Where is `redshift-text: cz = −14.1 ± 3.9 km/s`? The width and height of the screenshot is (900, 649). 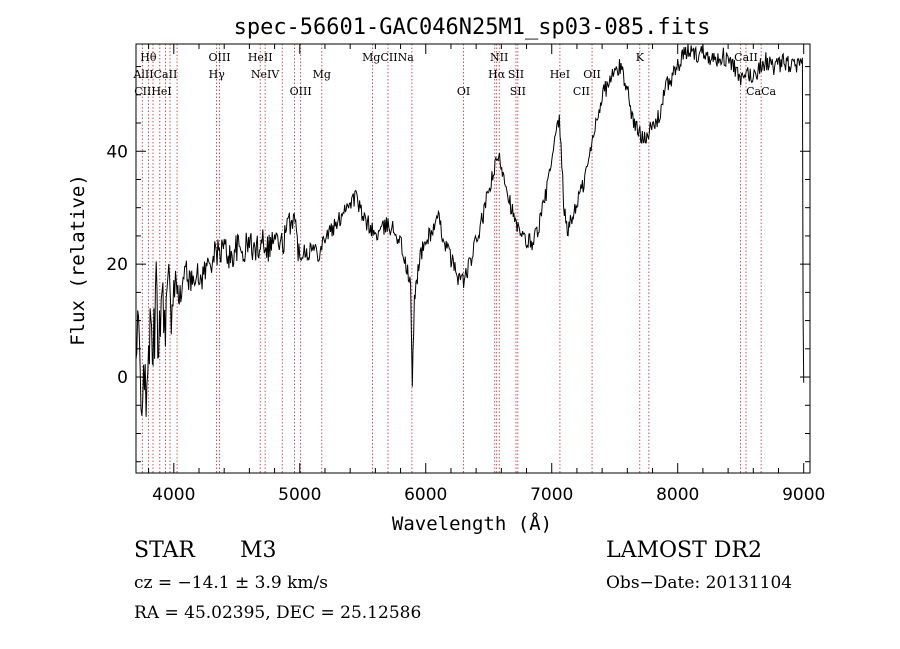
redshift-text: cz = −14.1 ± 3.9 km/s is located at coordinates (231, 583).